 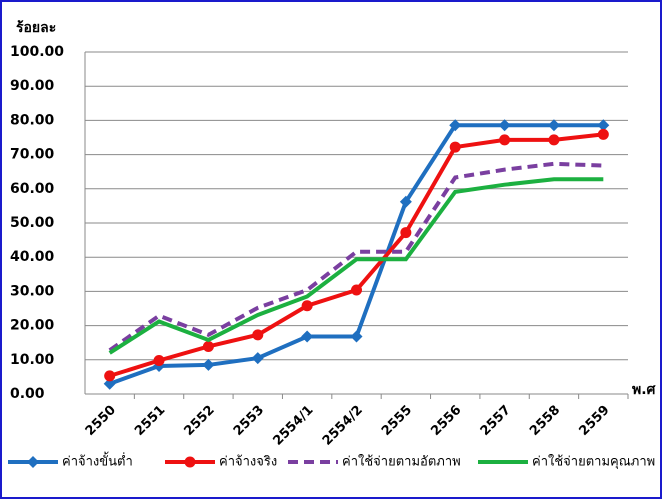 What do you see at coordinates (32, 120) in the screenshot?
I see `y-tick-label: 80.00` at bounding box center [32, 120].